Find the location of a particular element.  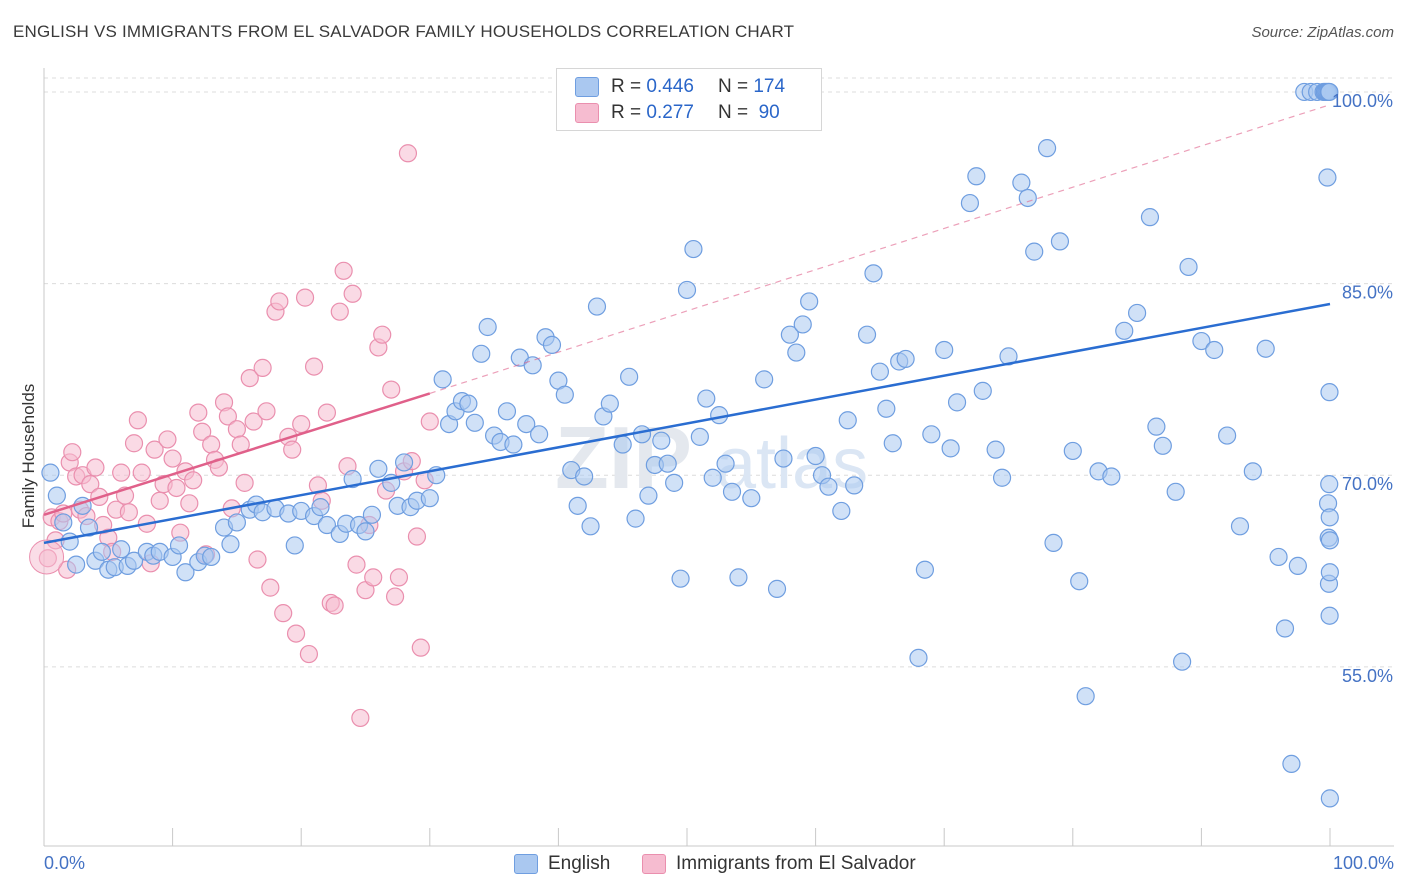

legend-salvador-label: Immigrants from El Salvador is located at coordinates (796, 863).